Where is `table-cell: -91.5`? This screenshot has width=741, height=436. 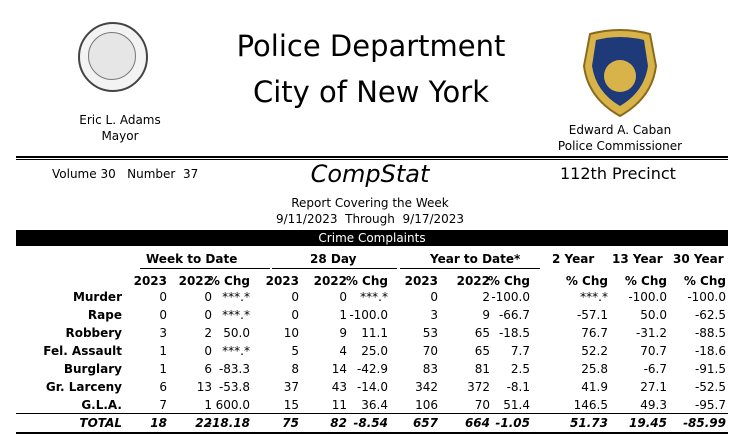
table-cell: -91.5 is located at coordinates (710, 369).